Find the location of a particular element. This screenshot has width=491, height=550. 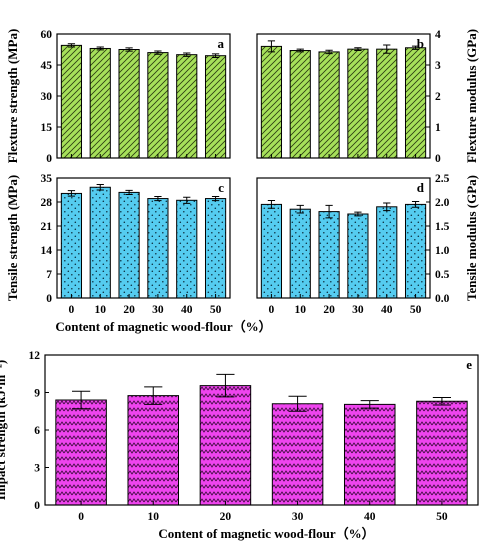

x-tick-label-c: 10 is located at coordinates (101, 310).